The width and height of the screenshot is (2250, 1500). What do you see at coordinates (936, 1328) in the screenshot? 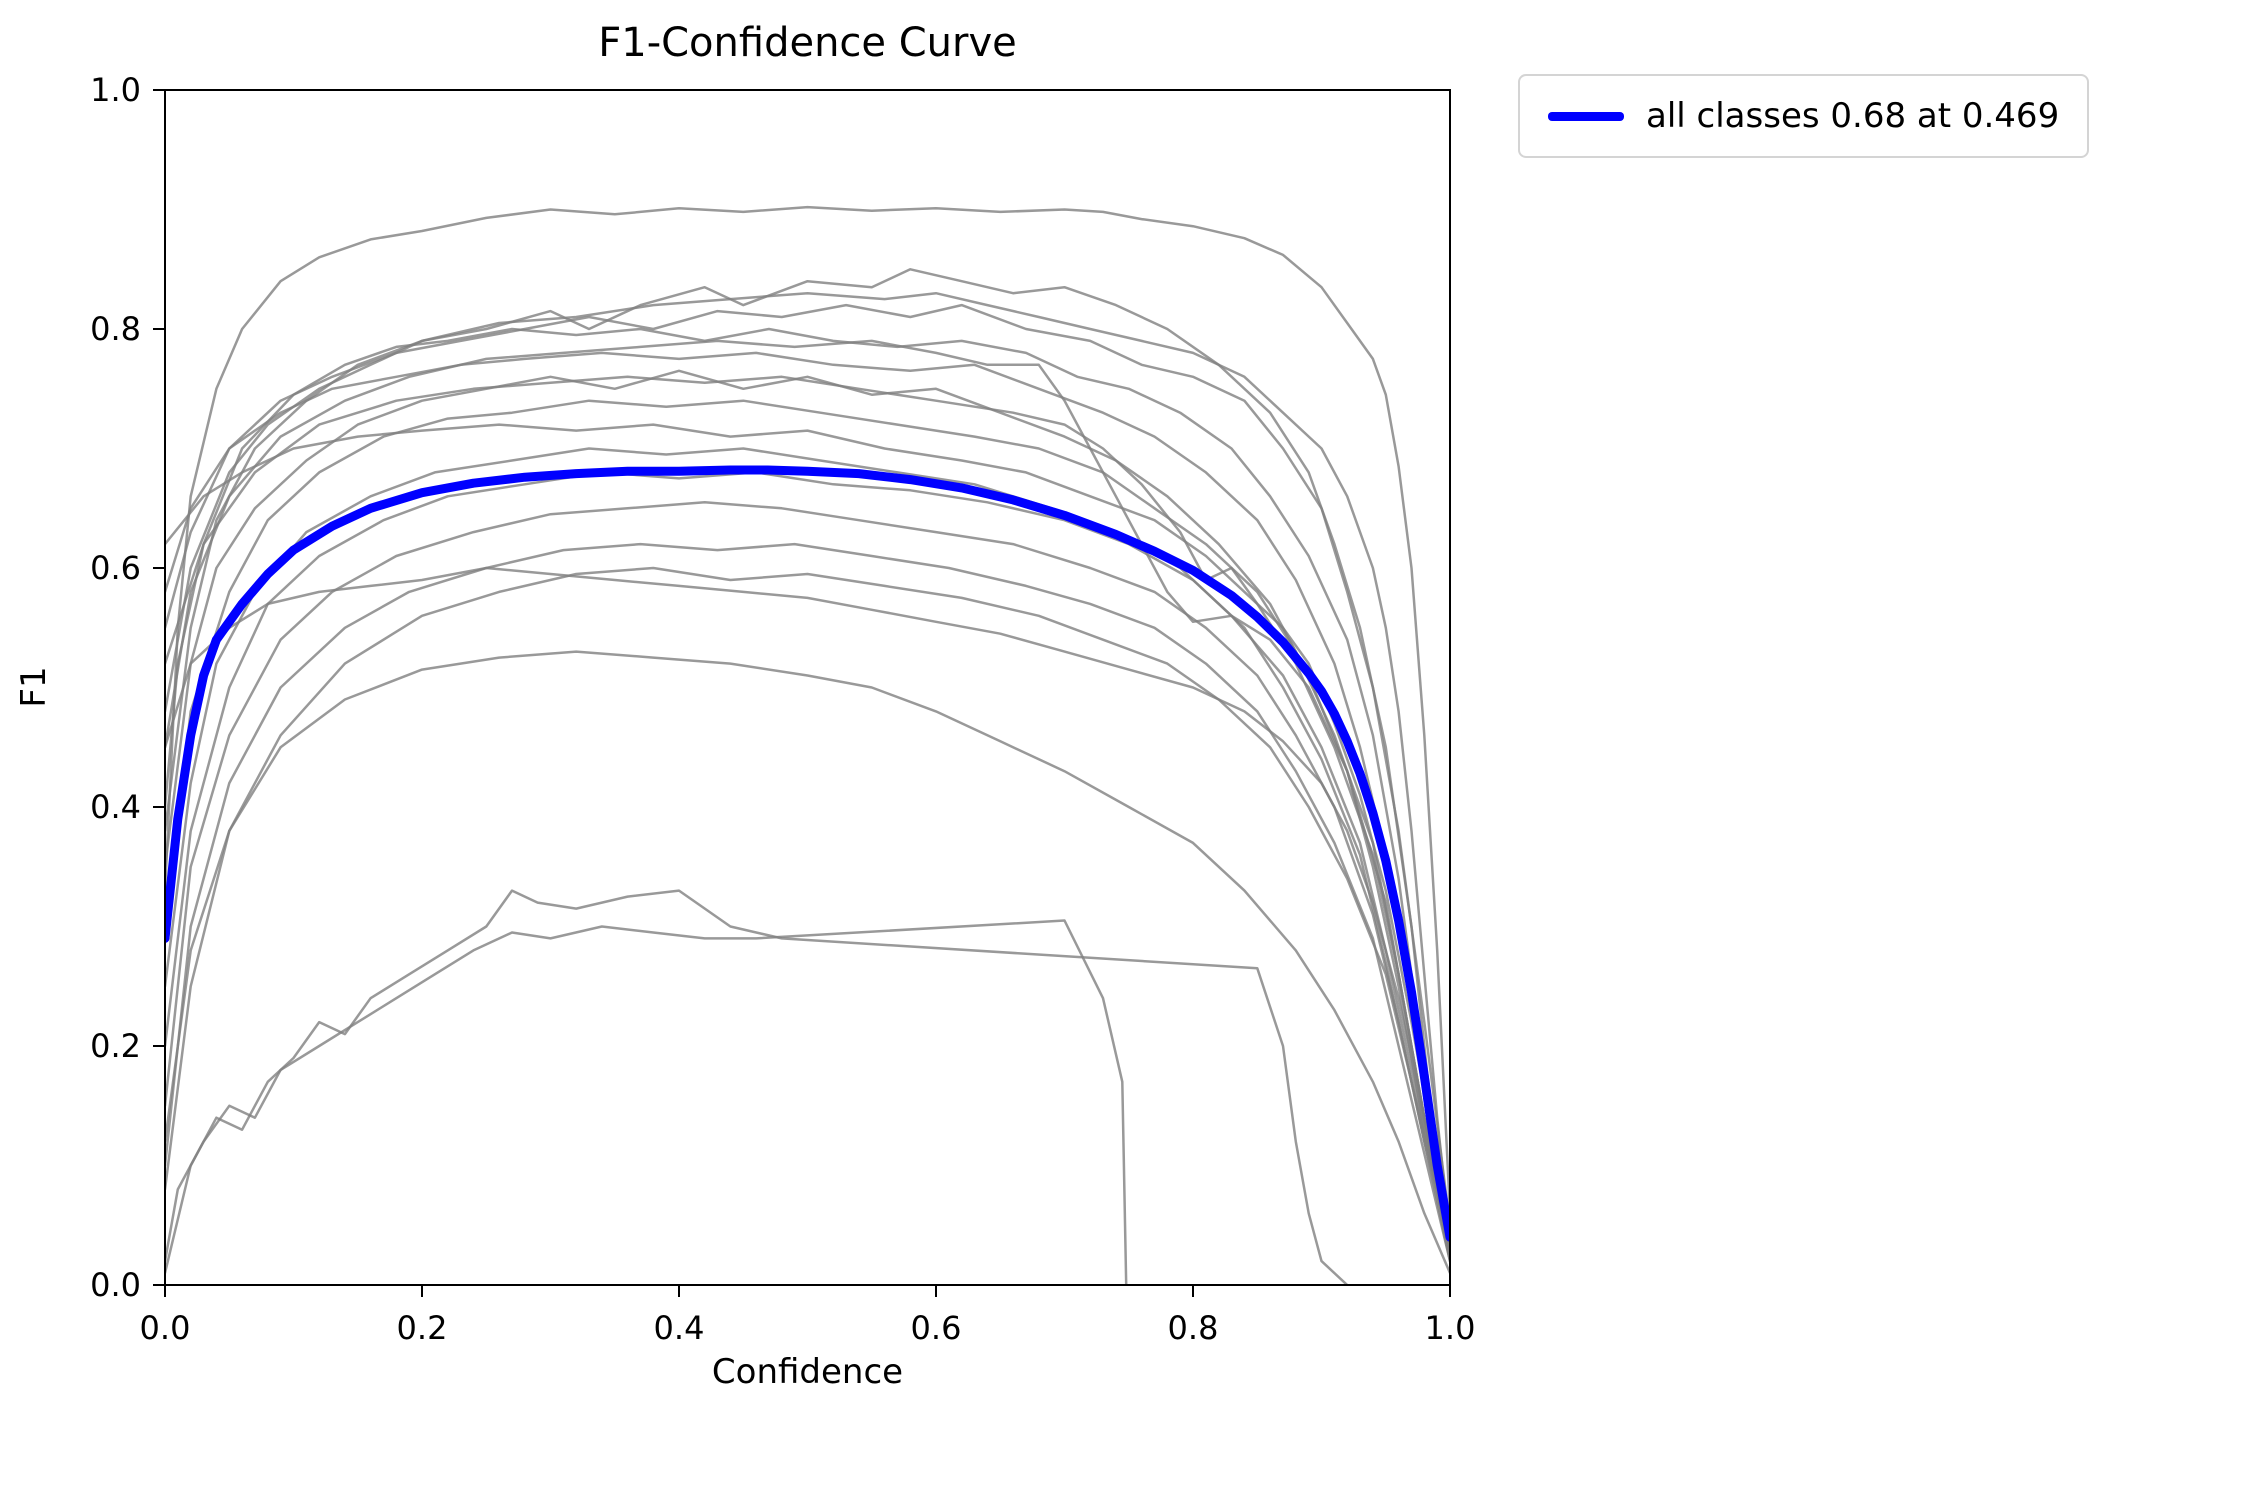
I see `x-tick-label: 0.6` at bounding box center [936, 1328].